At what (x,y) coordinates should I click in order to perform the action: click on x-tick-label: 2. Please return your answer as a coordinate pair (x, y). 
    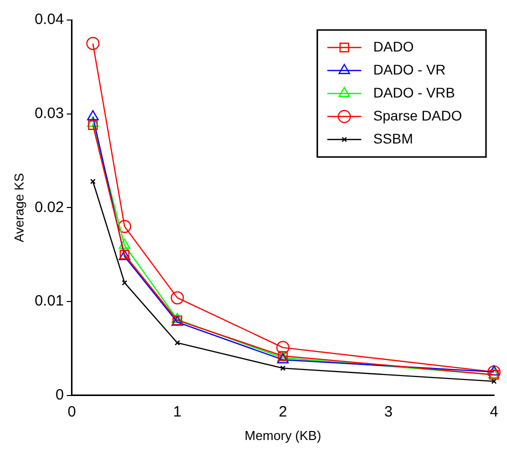
    Looking at the image, I should click on (283, 412).